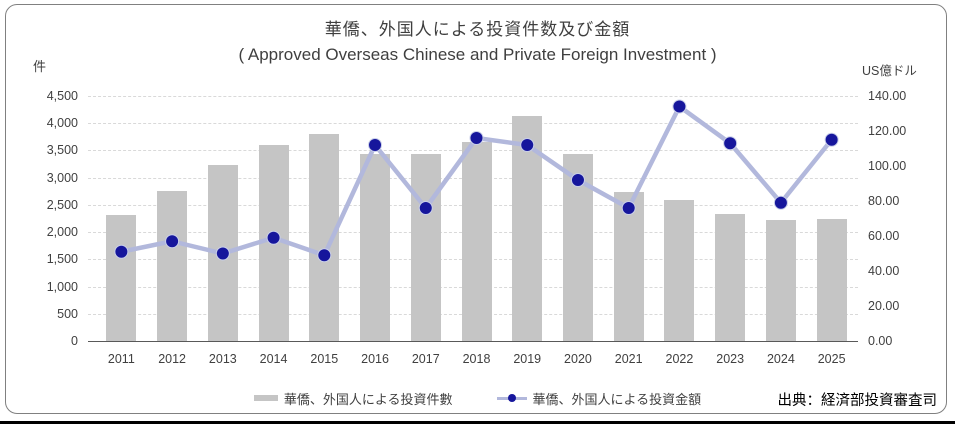 The width and height of the screenshot is (955, 424). Describe the element at coordinates (172, 266) in the screenshot. I see `bar-2012` at that location.